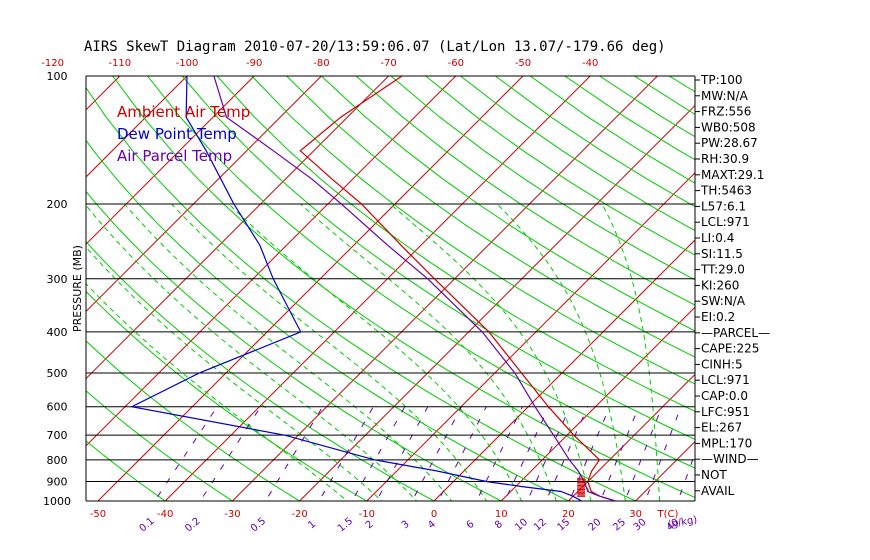 The width and height of the screenshot is (870, 560). What do you see at coordinates (183, 112) in the screenshot?
I see `legend-ambient: Ambient Air Temp` at bounding box center [183, 112].